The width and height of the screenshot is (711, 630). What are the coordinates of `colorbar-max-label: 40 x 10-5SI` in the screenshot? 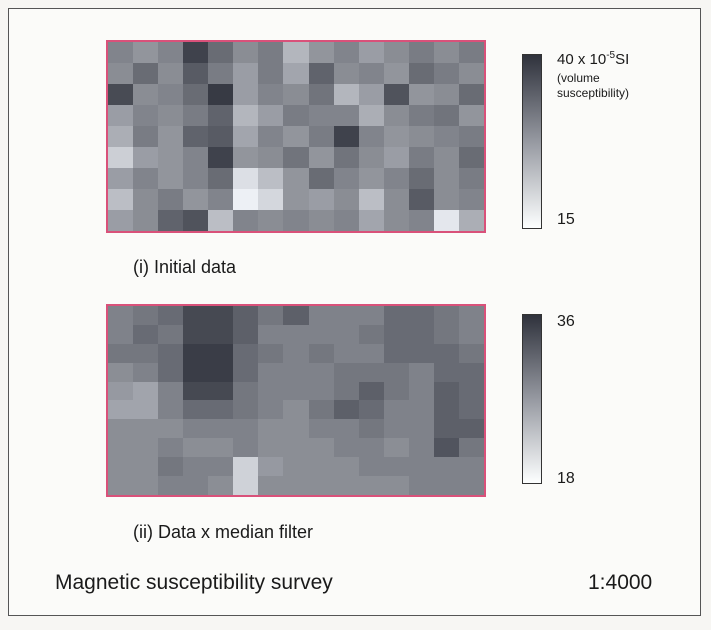 It's located at (593, 59).